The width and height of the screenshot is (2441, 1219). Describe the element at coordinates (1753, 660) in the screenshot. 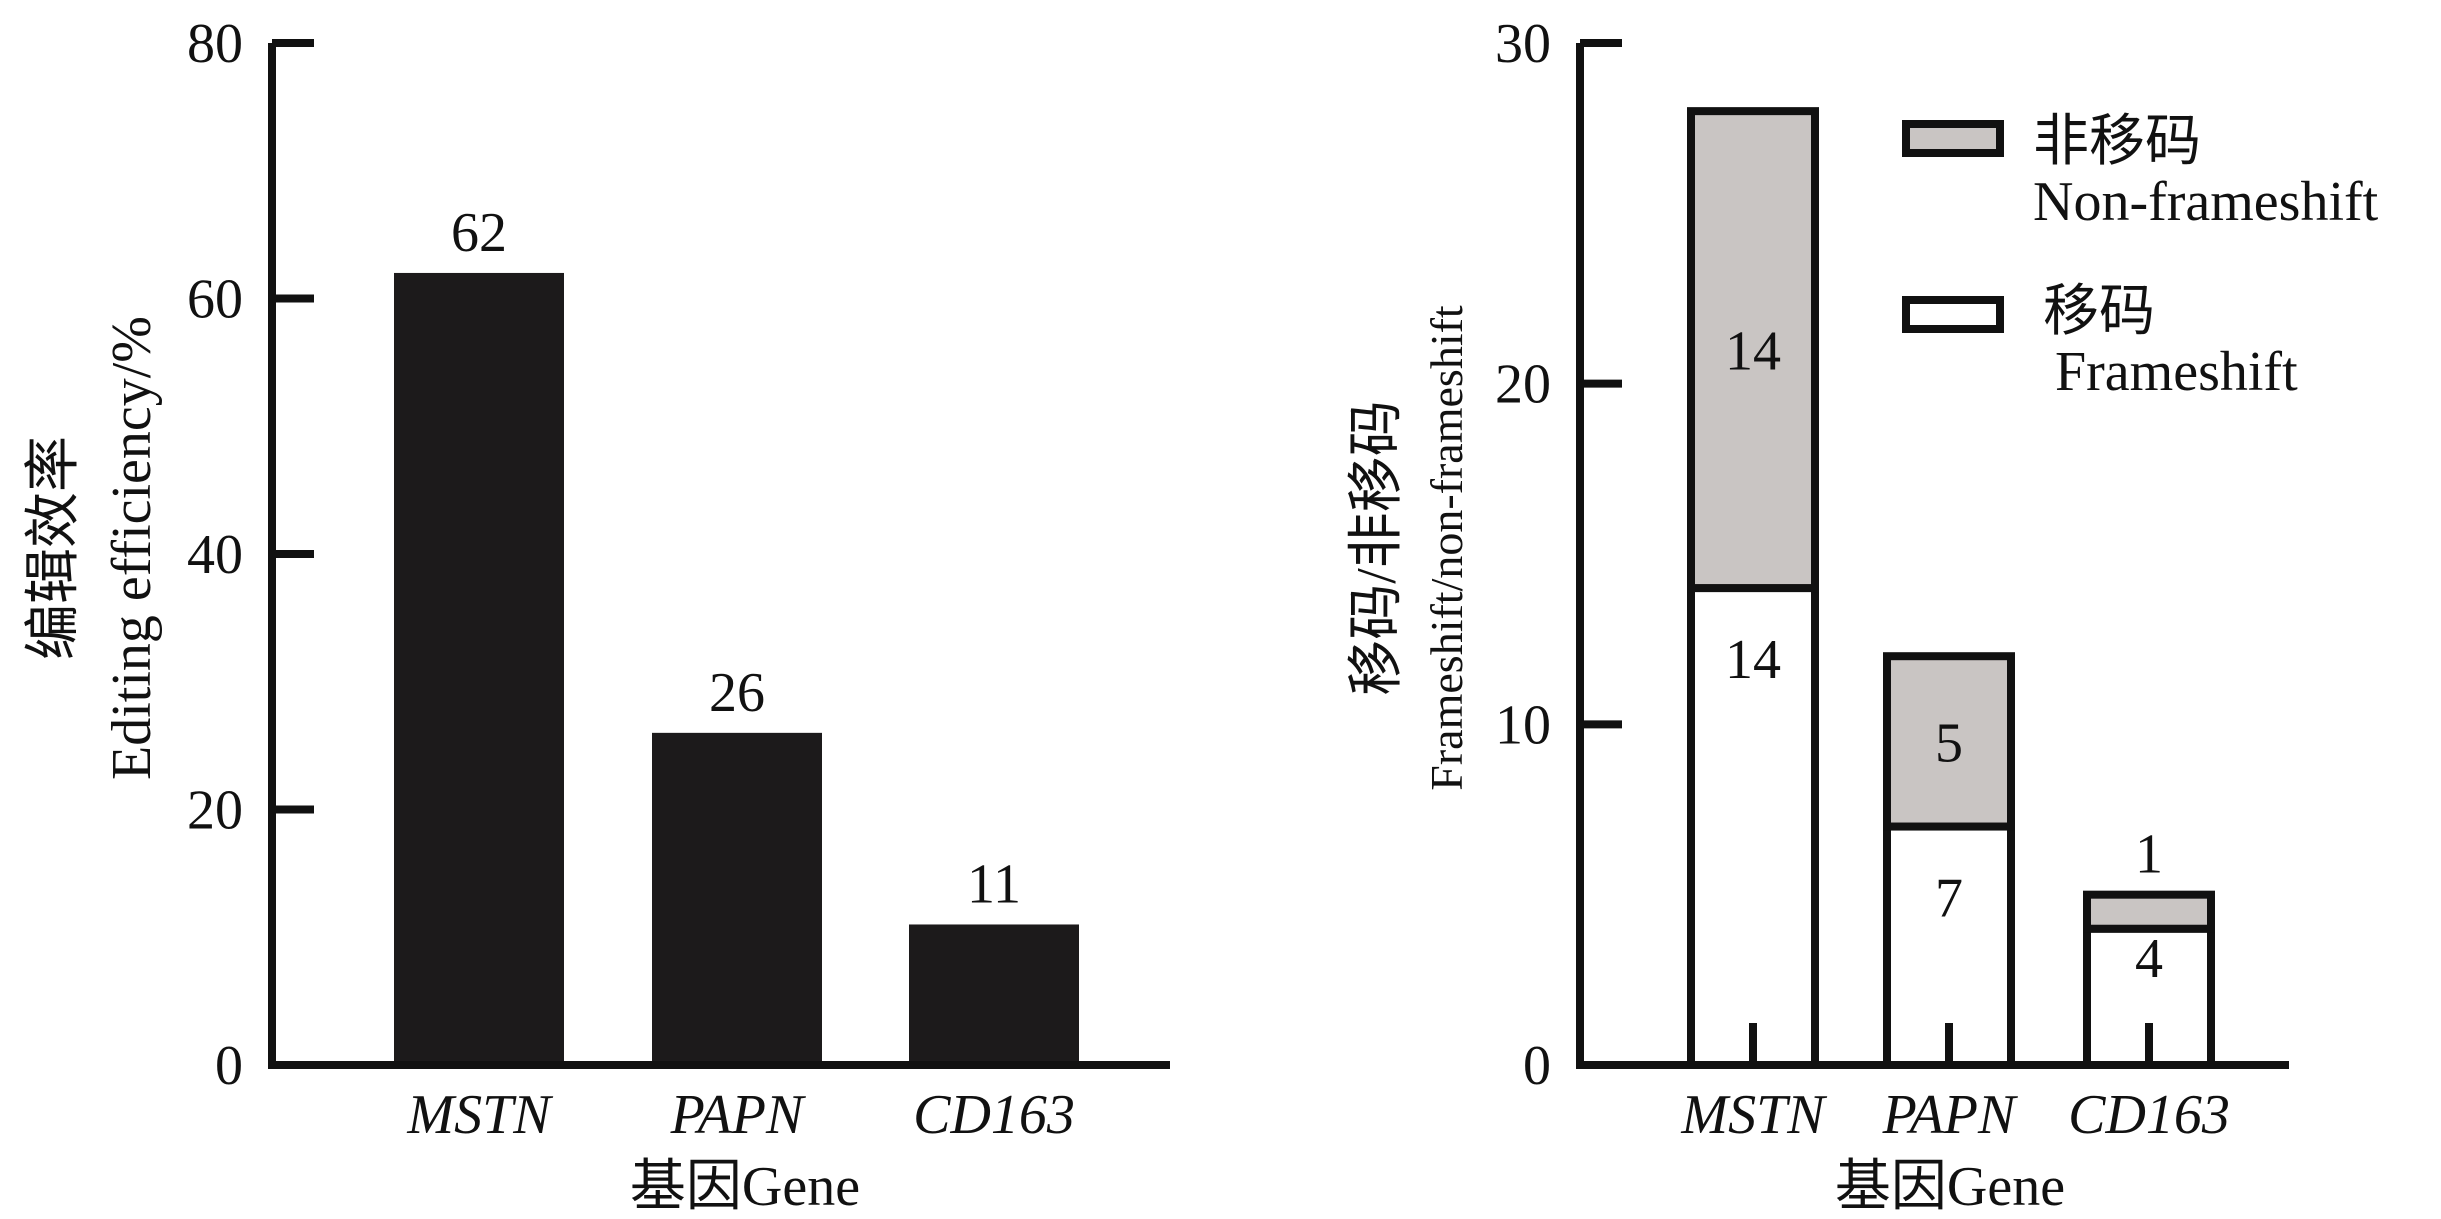

I see `right-label-frameshift-mstn: 14` at that location.